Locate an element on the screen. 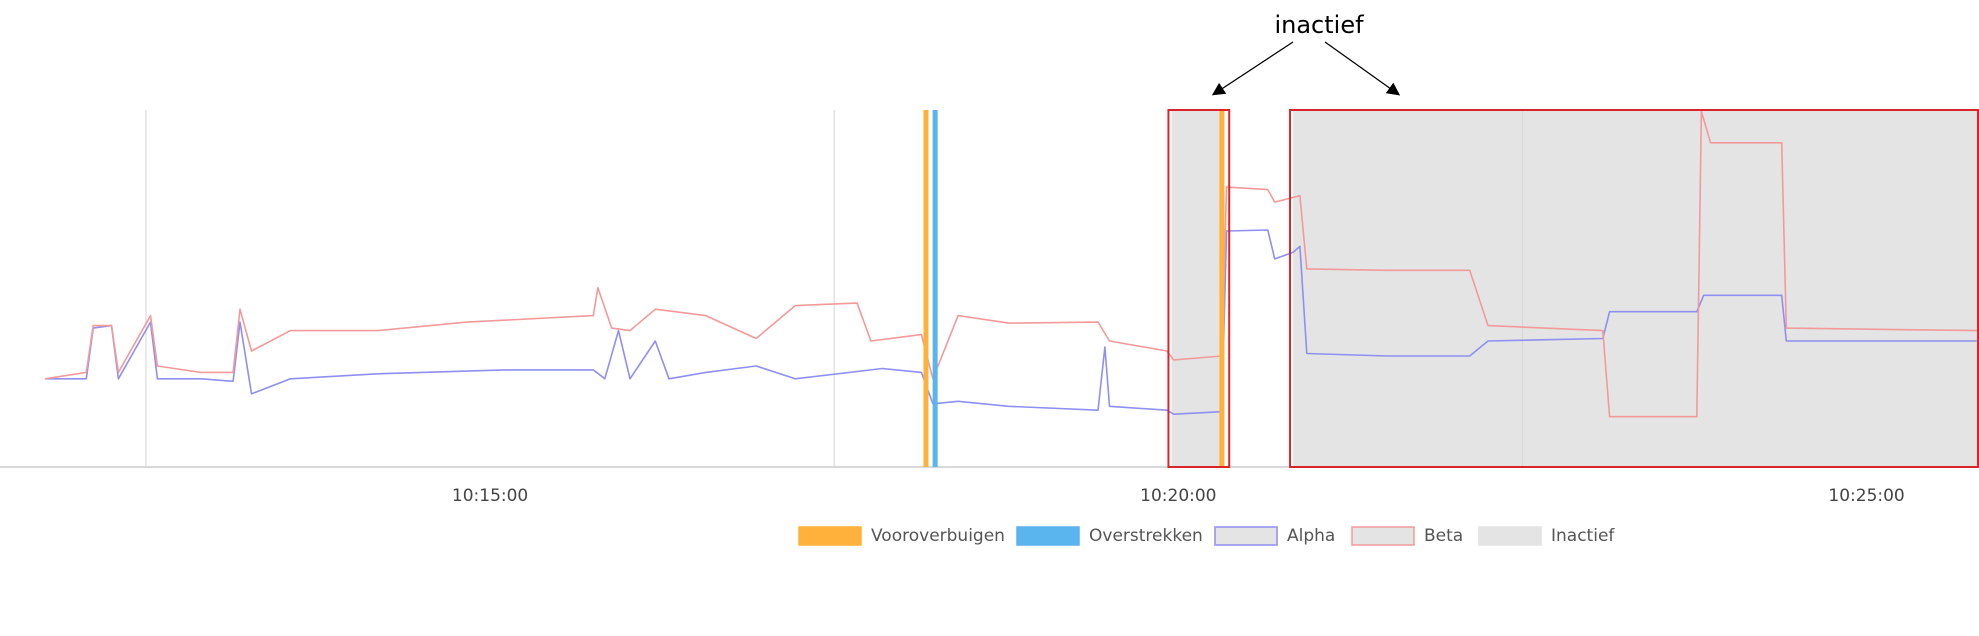 The image size is (1979, 636). legend-label: Beta is located at coordinates (1443, 536).